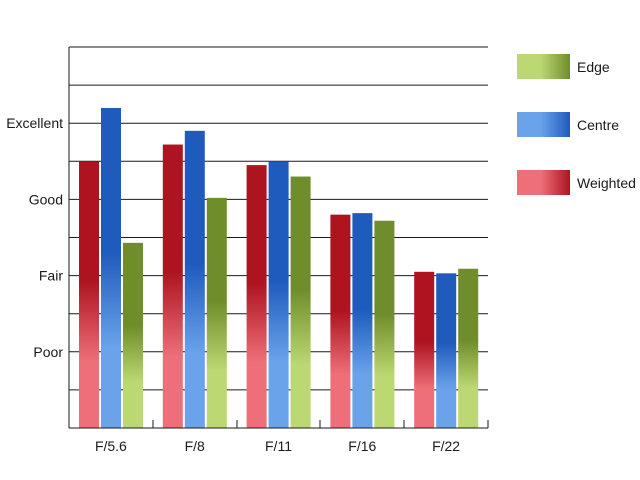  I want to click on bar-centre-f56, so click(111, 268).